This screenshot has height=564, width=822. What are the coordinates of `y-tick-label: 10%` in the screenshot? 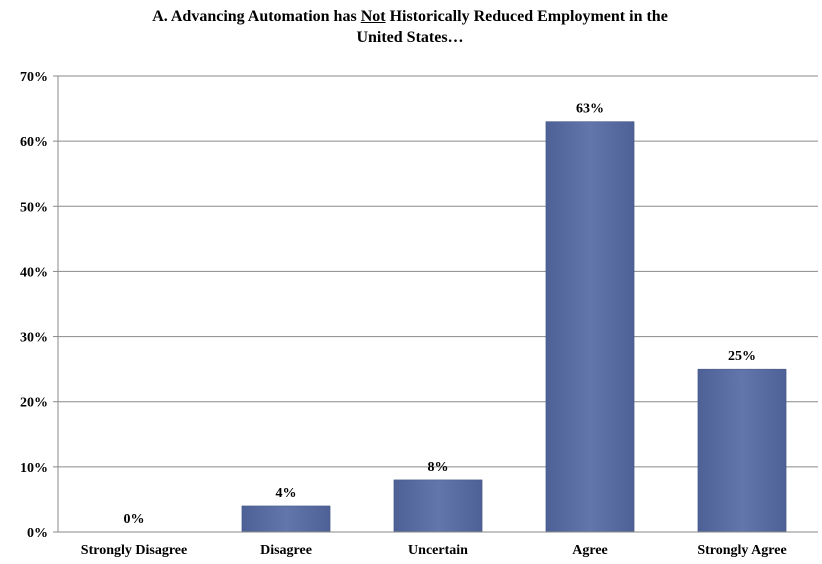 It's located at (34, 468).